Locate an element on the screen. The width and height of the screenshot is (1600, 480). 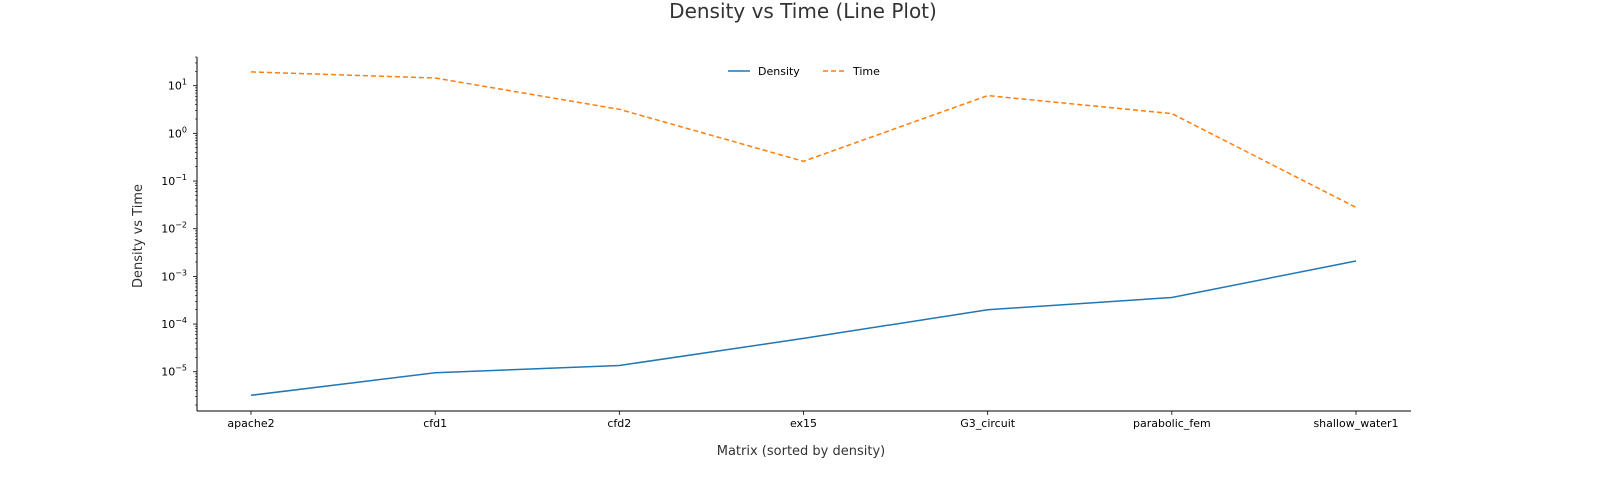
y-tick-label: 10⁻² is located at coordinates (174, 228).